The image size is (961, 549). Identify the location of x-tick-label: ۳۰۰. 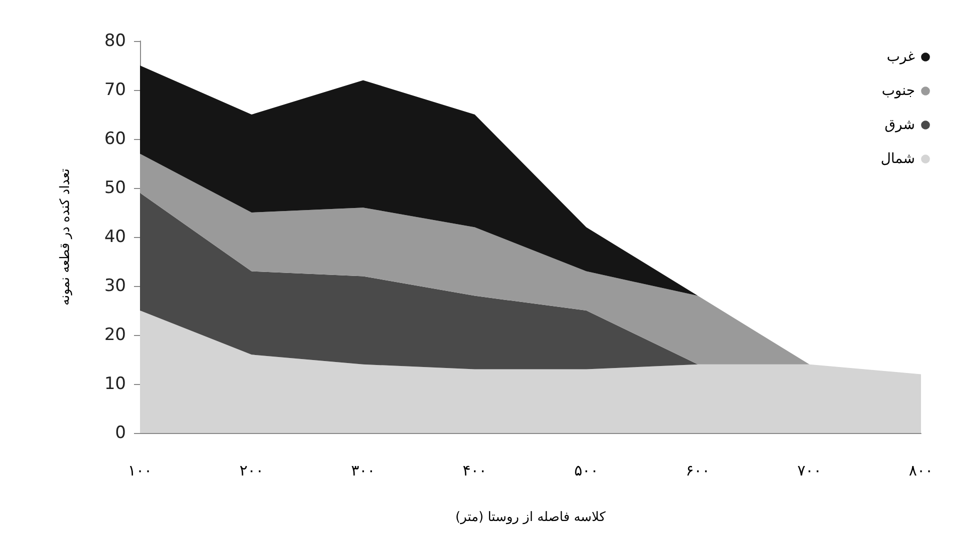
(363, 471).